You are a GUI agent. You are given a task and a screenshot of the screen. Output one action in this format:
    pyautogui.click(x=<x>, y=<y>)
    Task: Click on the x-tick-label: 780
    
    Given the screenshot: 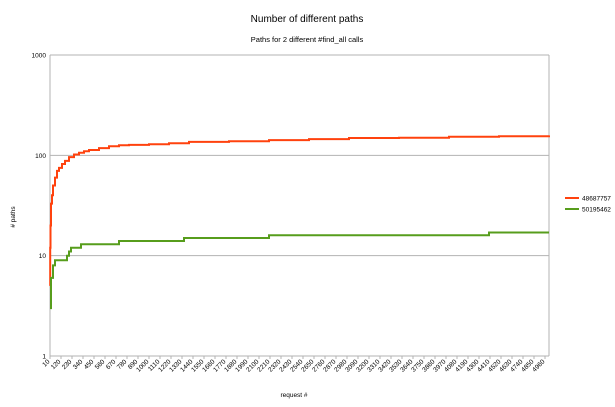 What is the action you would take?
    pyautogui.click(x=122, y=364)
    